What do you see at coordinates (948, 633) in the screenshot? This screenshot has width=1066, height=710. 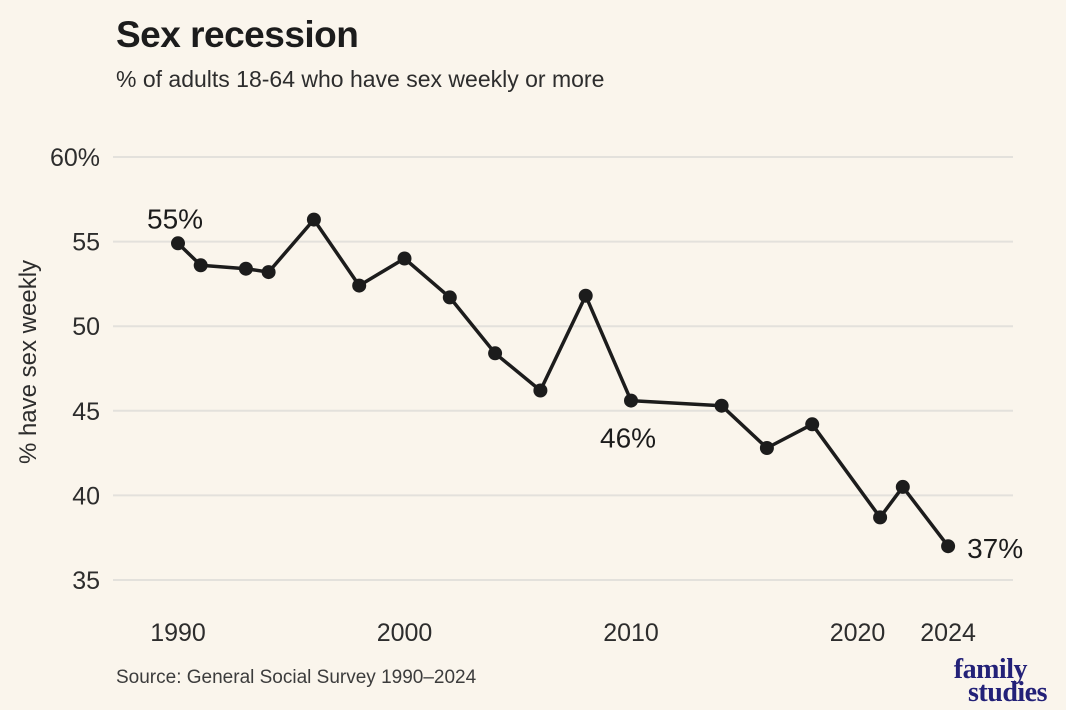 I see `x-tick-label: 2024` at bounding box center [948, 633].